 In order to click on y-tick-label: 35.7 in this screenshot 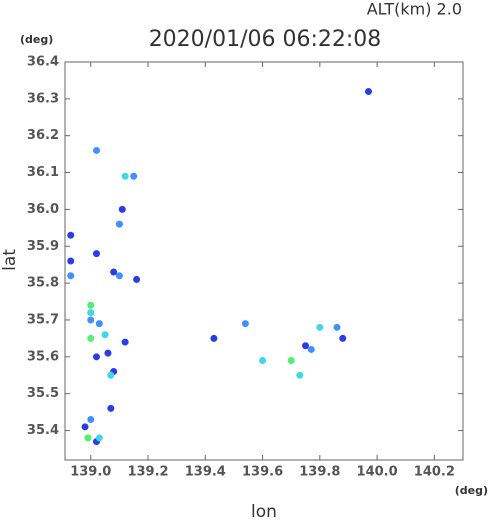, I will do `click(43, 319)`.